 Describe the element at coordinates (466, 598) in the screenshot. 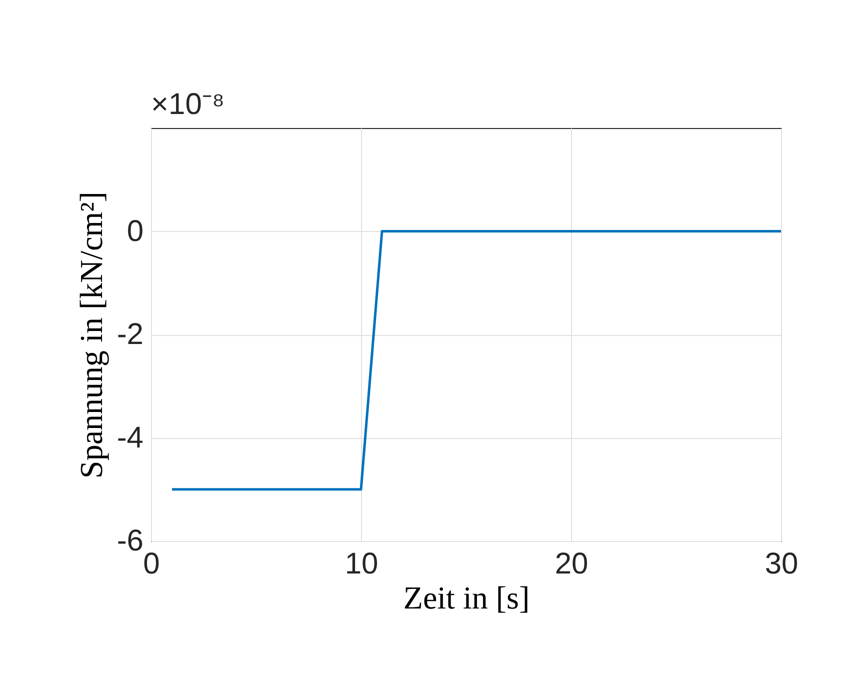

I see `x-axis-title: Zeit in [s]` at that location.